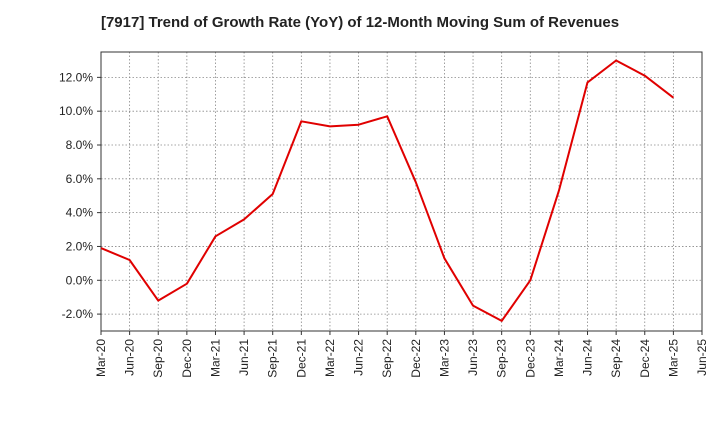  What do you see at coordinates (301, 358) in the screenshot?
I see `x-tick-label: Dec-21` at bounding box center [301, 358].